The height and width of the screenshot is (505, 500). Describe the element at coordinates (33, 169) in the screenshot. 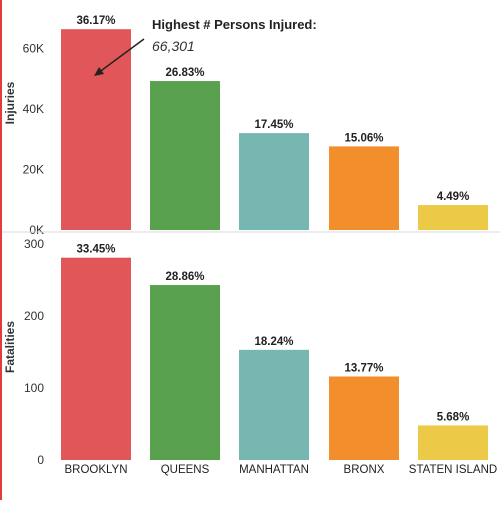

I see `y-tick-label: 20K` at that location.